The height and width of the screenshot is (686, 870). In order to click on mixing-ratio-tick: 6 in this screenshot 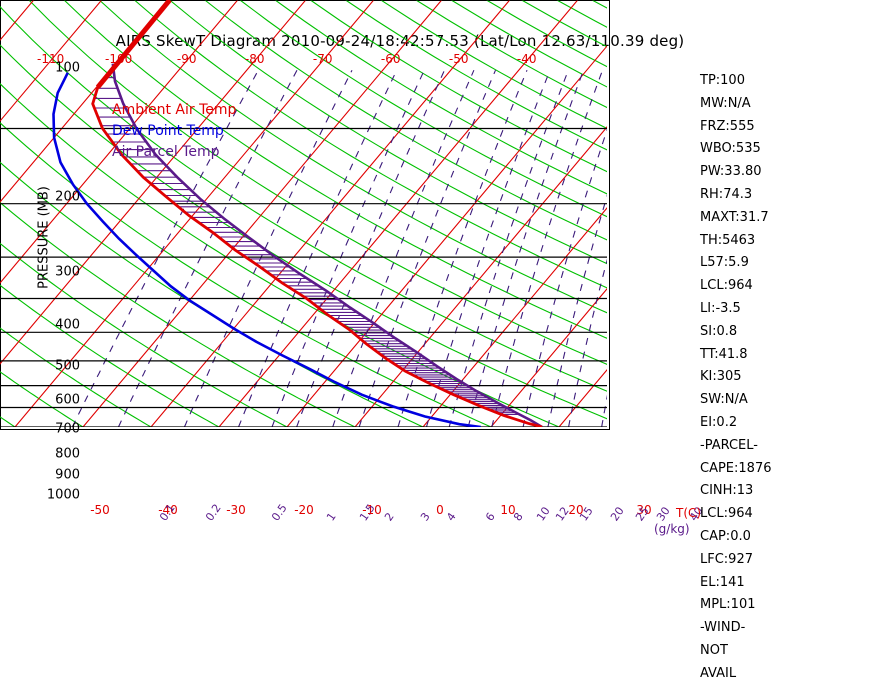, I will do `click(490, 517)`.